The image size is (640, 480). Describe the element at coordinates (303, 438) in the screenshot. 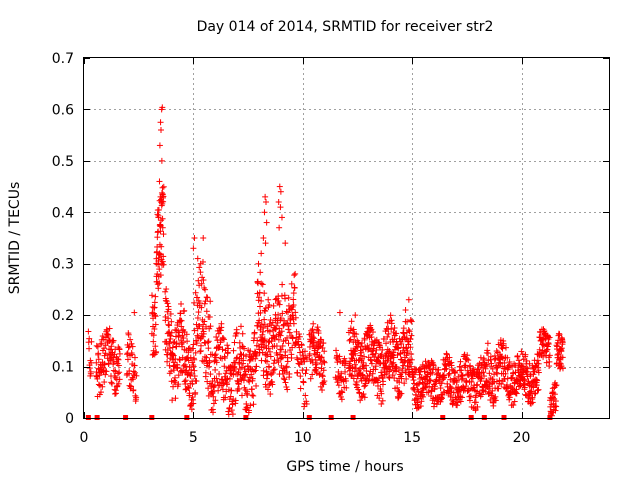

I see `x-tick-label: 10` at that location.